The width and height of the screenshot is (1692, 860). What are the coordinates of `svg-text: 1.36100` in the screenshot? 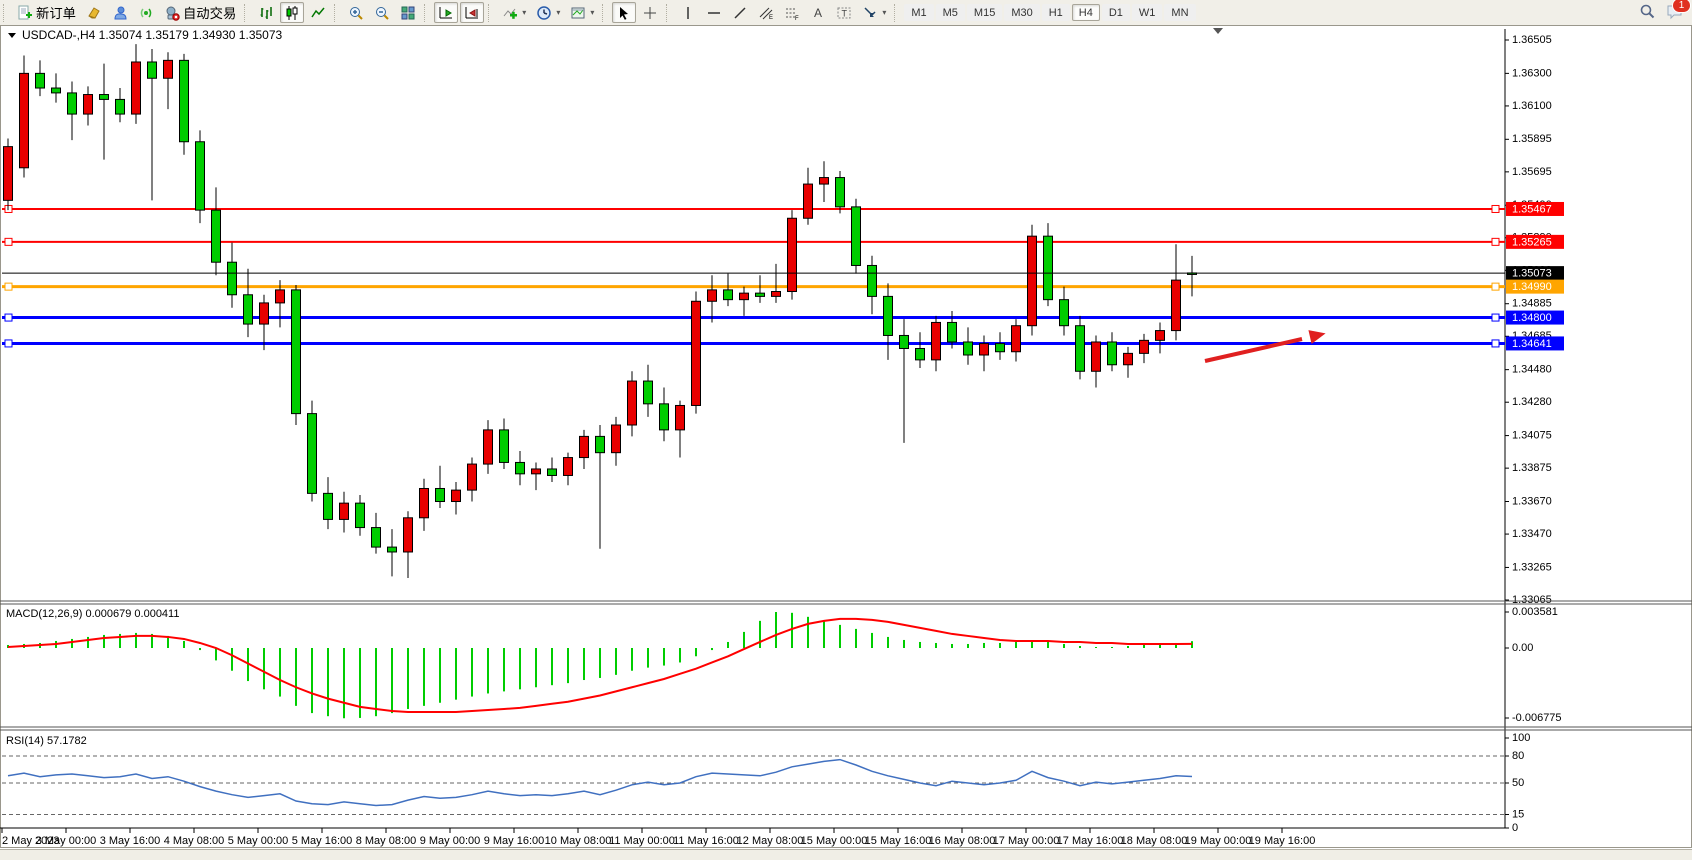 It's located at (1532, 106).